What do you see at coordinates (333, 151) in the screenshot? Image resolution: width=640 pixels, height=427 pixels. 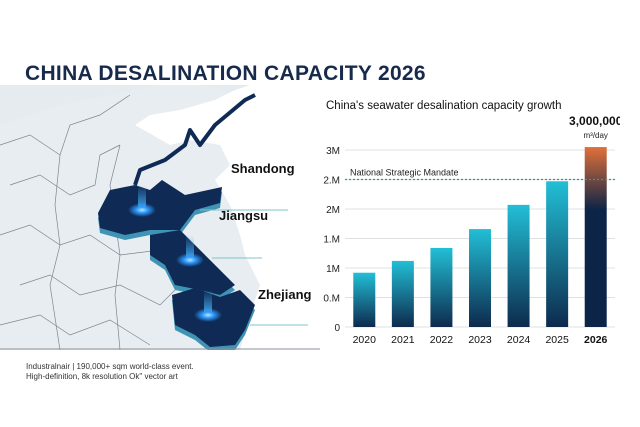 I see `y-tick-label: 3M` at bounding box center [333, 151].